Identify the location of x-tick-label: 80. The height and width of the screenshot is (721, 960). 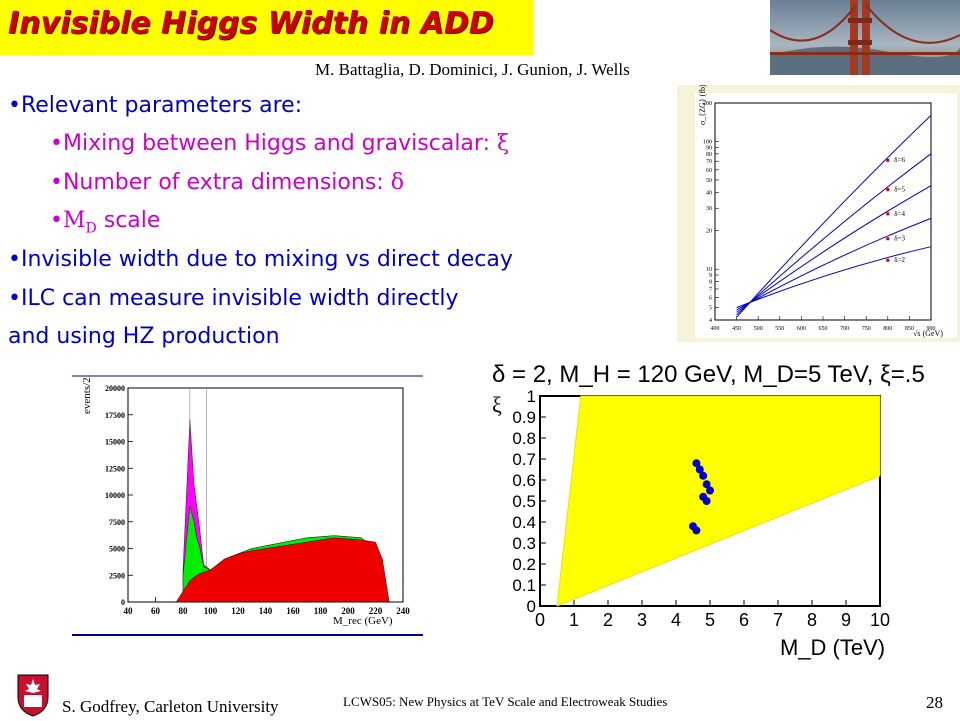
(184, 611).